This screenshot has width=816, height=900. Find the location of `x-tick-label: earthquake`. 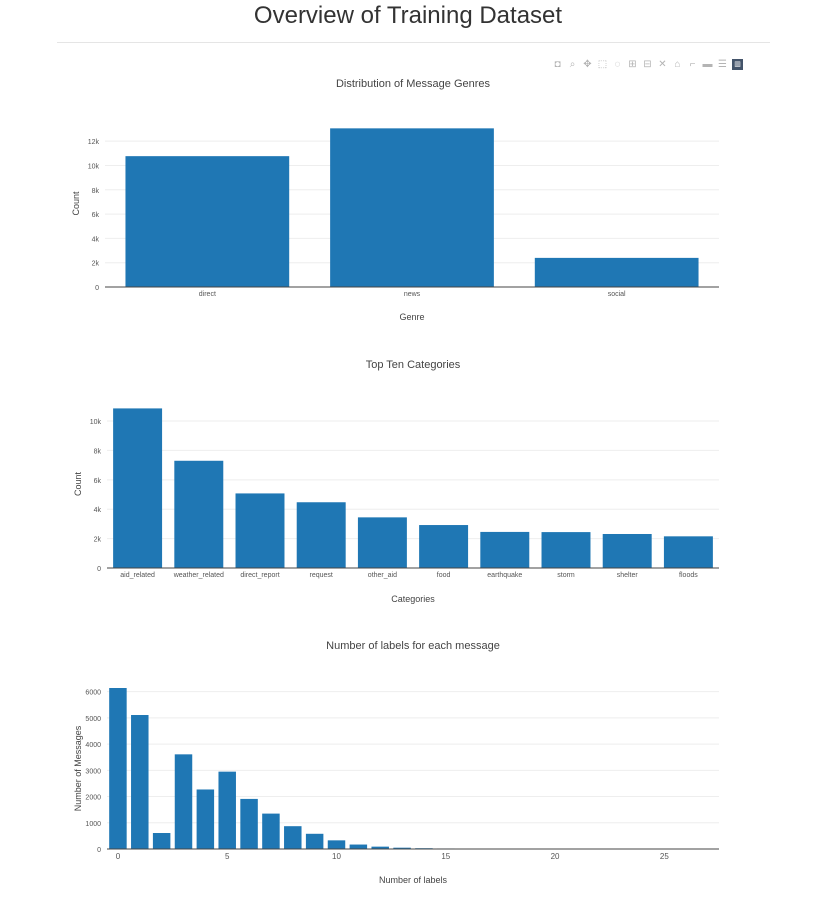

x-tick-label: earthquake is located at coordinates (504, 575).